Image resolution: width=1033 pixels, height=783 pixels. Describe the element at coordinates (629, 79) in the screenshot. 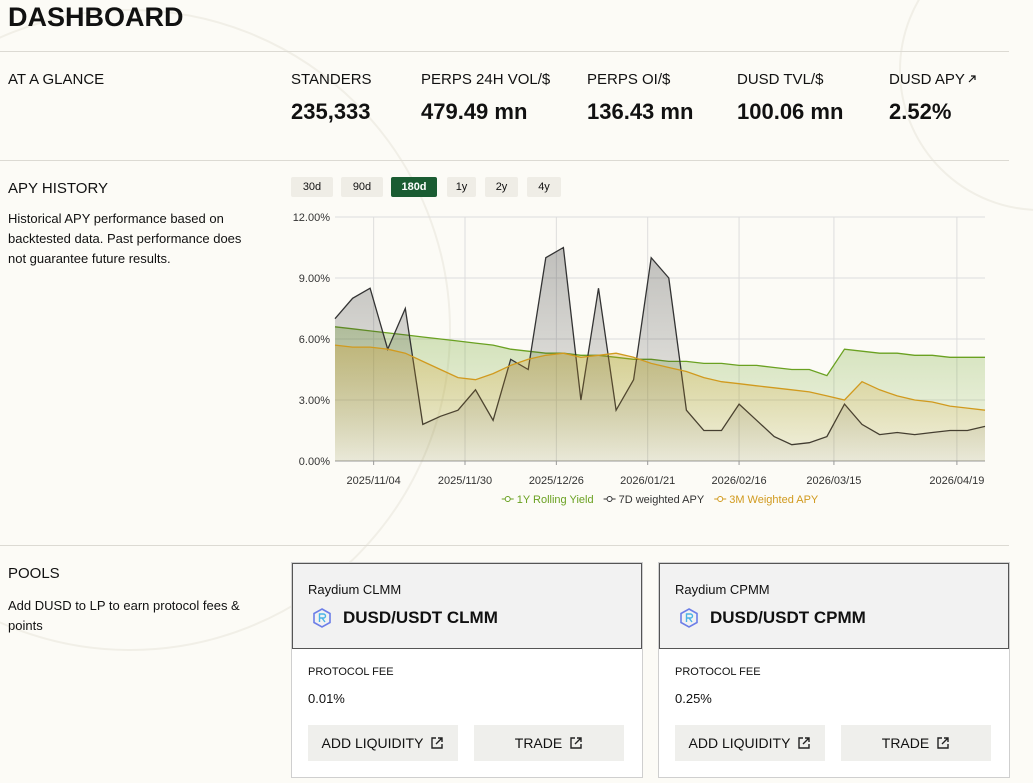

I see `stat-label: PERPS OI/$` at that location.